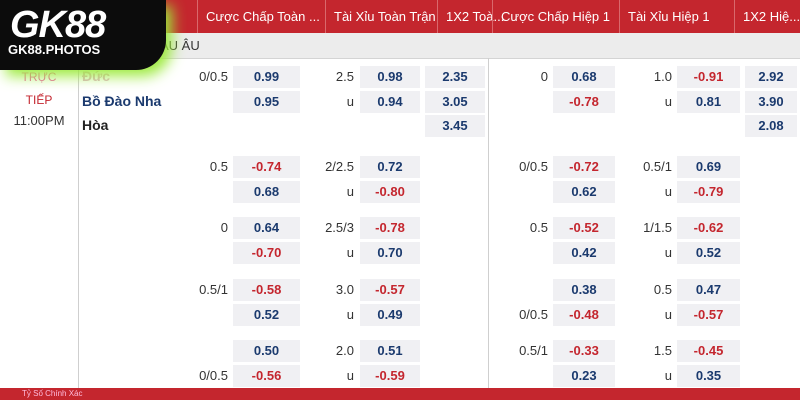  Describe the element at coordinates (455, 77) in the screenshot. I see `odds-cell: 2.35` at that location.